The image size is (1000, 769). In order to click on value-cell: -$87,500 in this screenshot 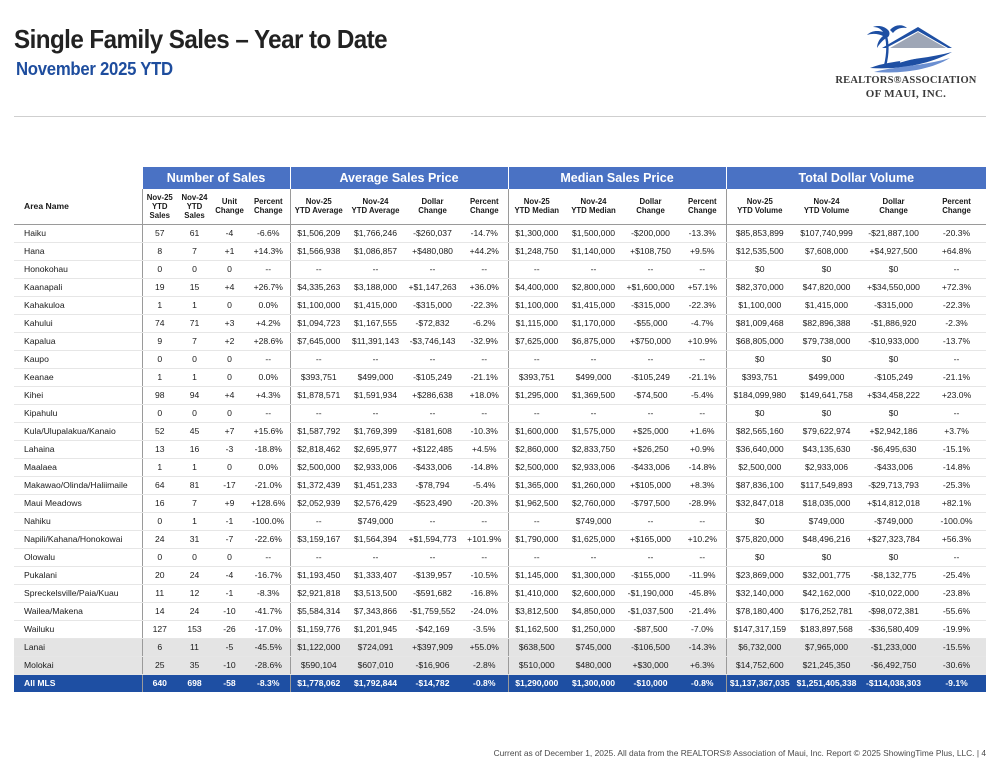, I will do `click(651, 629)`.